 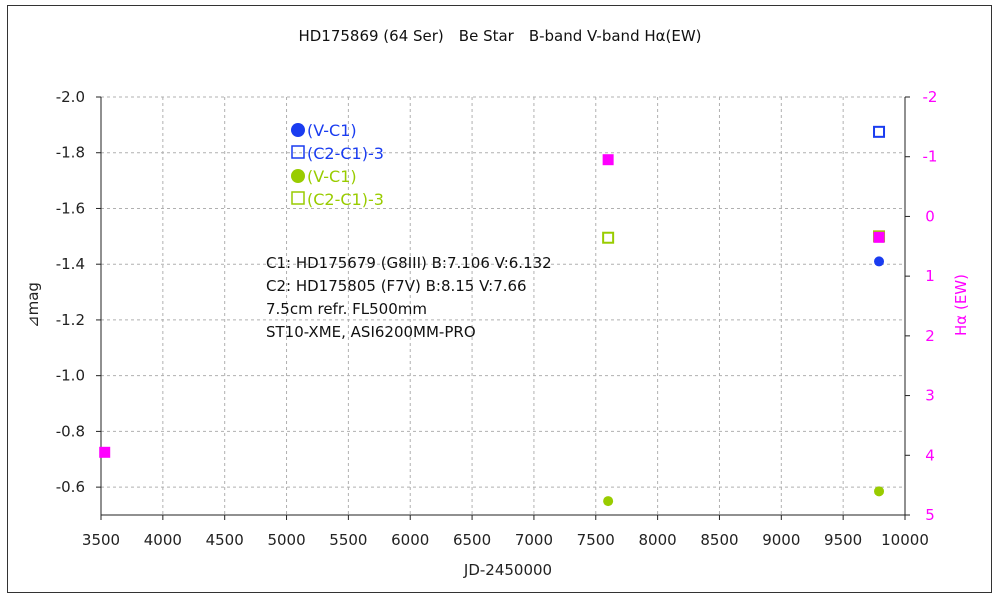 What do you see at coordinates (298, 176) in the screenshot?
I see `legend-marker-v-c1-green` at bounding box center [298, 176].